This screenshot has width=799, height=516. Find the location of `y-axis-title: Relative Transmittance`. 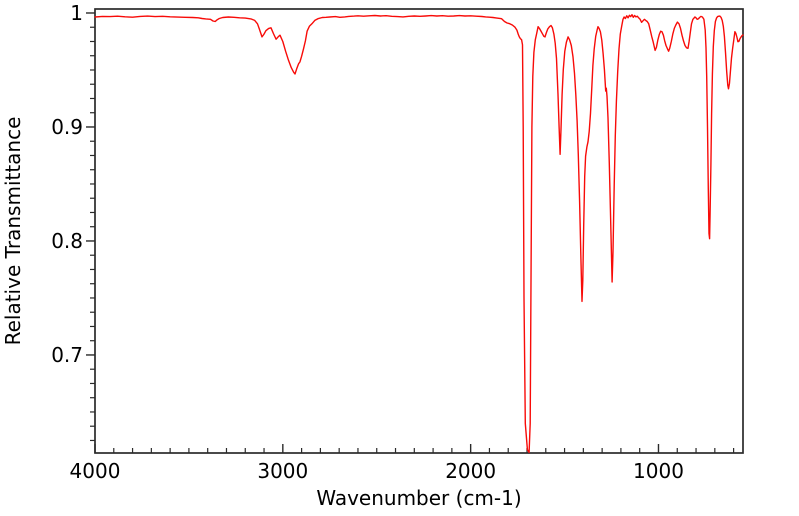

y-axis-title: Relative Transmittance is located at coordinates (13, 231).